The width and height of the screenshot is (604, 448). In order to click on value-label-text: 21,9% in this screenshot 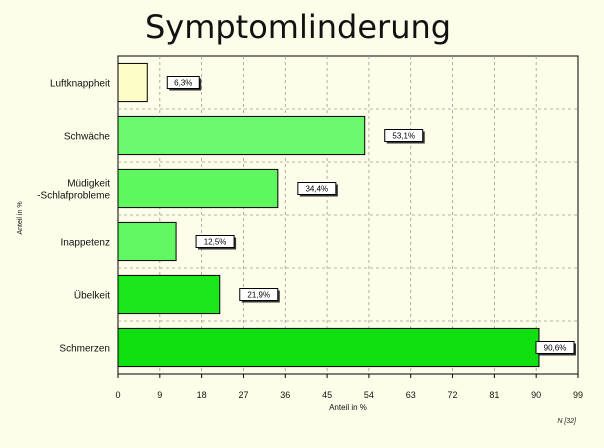, I will do `click(258, 295)`.